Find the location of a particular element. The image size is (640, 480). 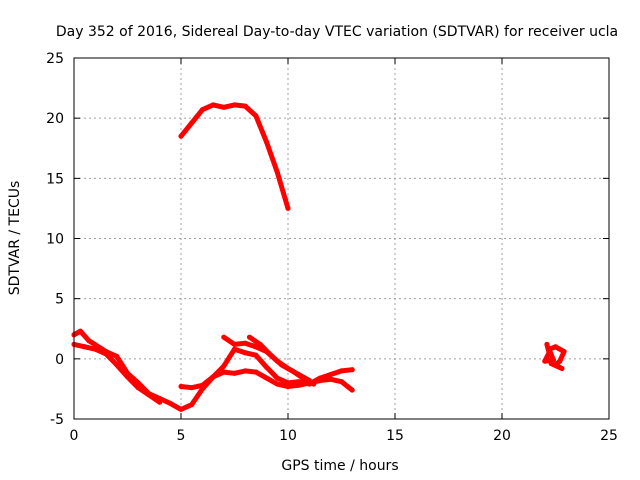

y-tick-label: 20 is located at coordinates (55, 119).